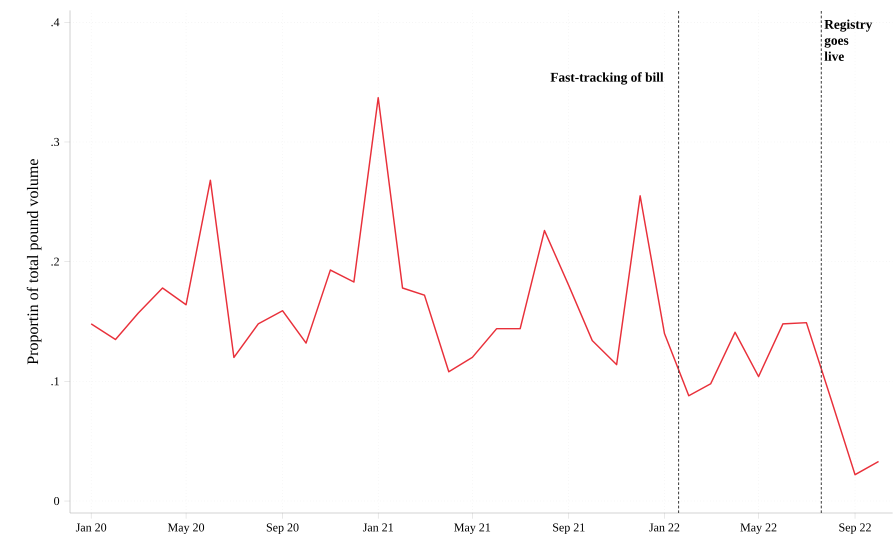  I want to click on y-tick-label: 0, so click(57, 501).